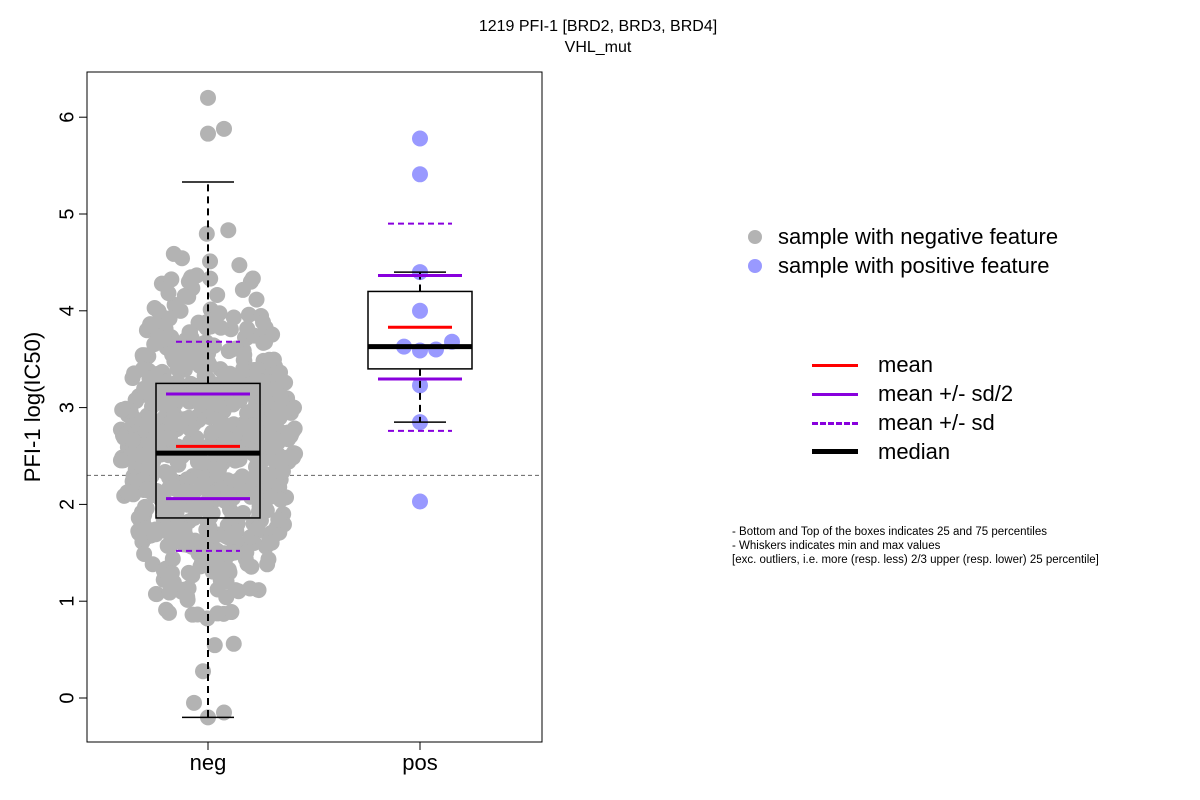 This screenshot has height=800, width=1200. I want to click on sd2-line-icon, so click(835, 394).